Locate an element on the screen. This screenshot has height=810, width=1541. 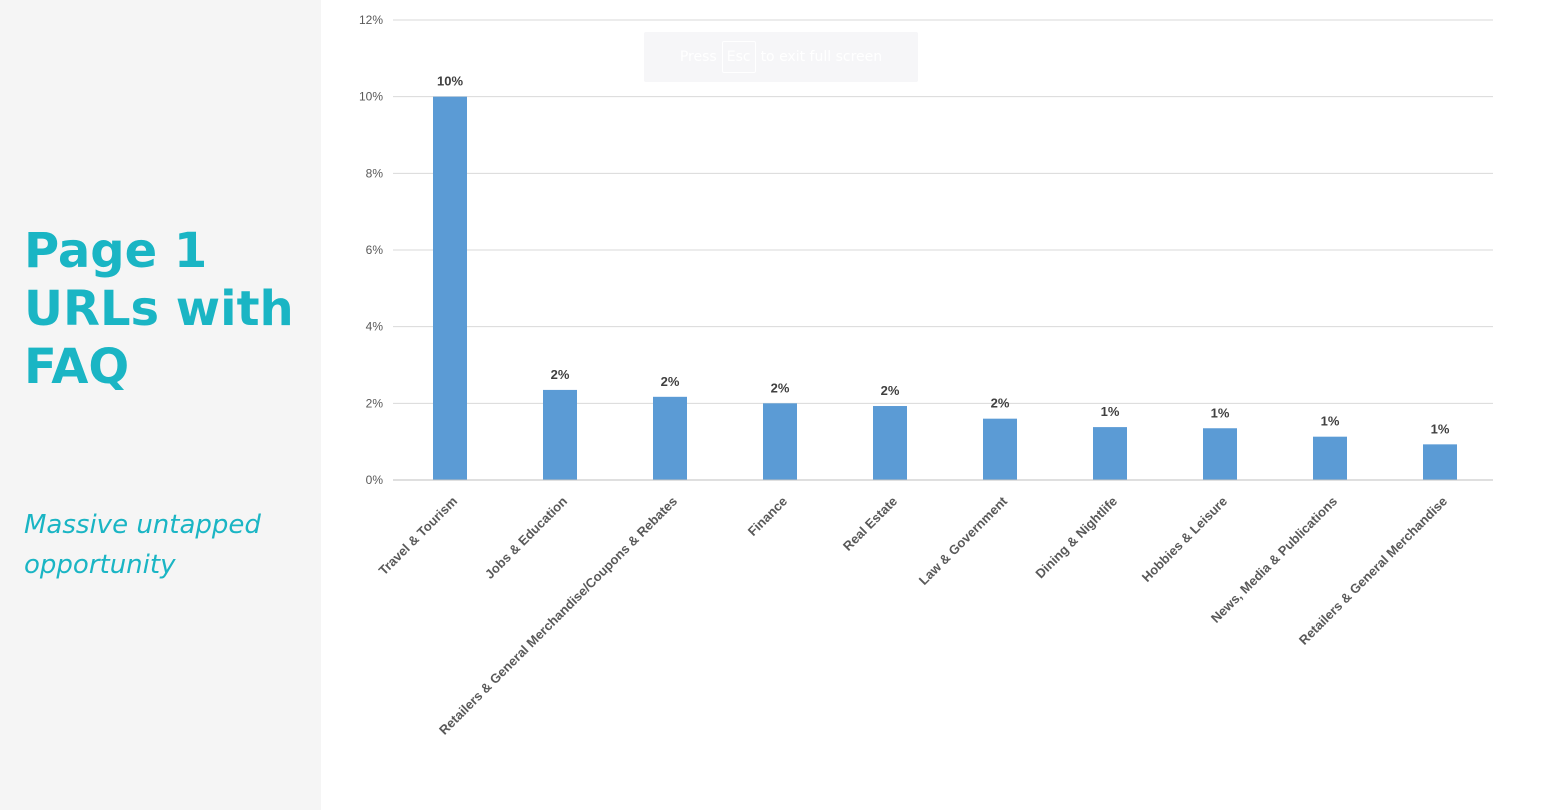
x-tick-label: Travel & Tourism is located at coordinates (418, 536).